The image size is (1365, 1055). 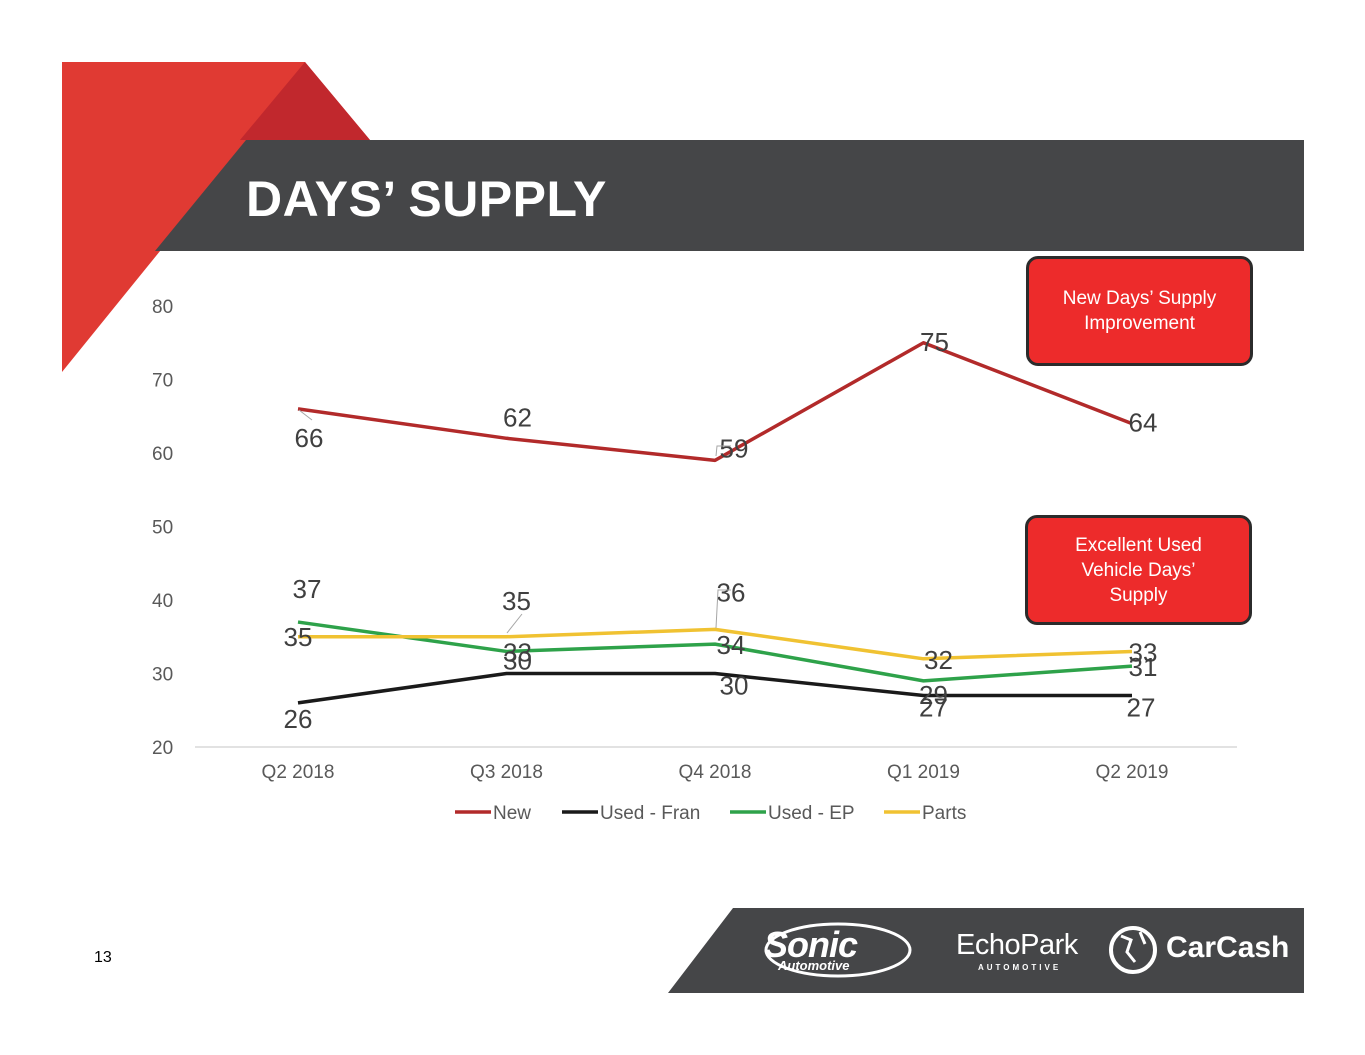 I want to click on y-tick-label: 80, so click(x=162, y=307).